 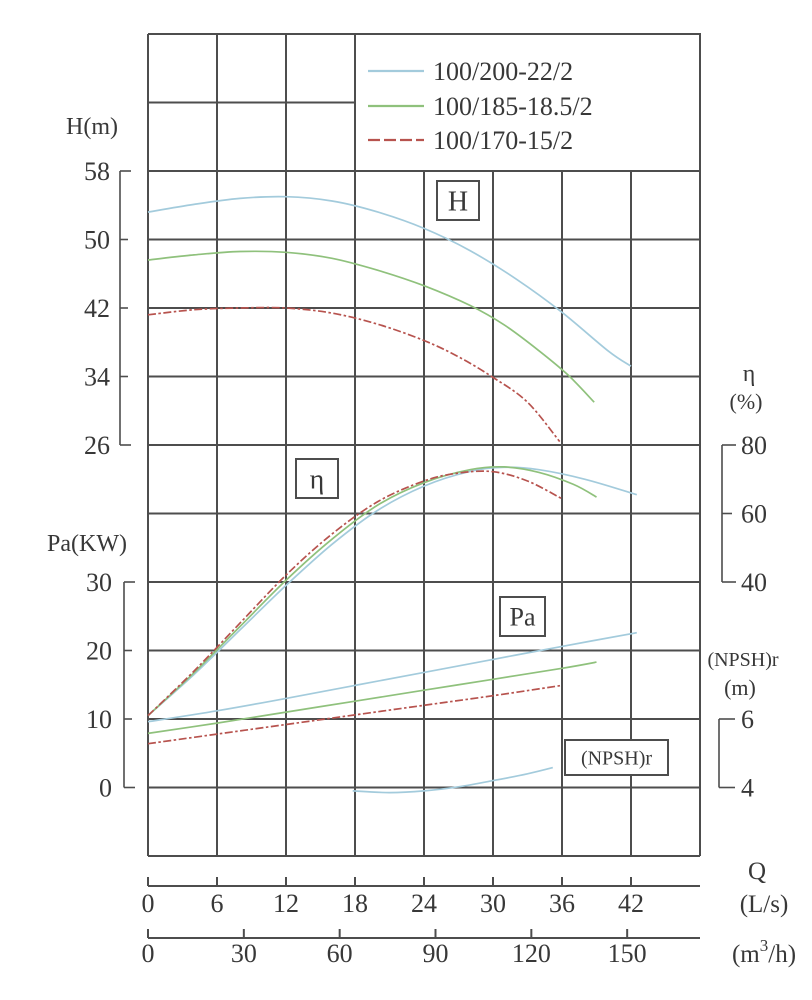 I want to click on curve-label-box: Pa, so click(x=522, y=616).